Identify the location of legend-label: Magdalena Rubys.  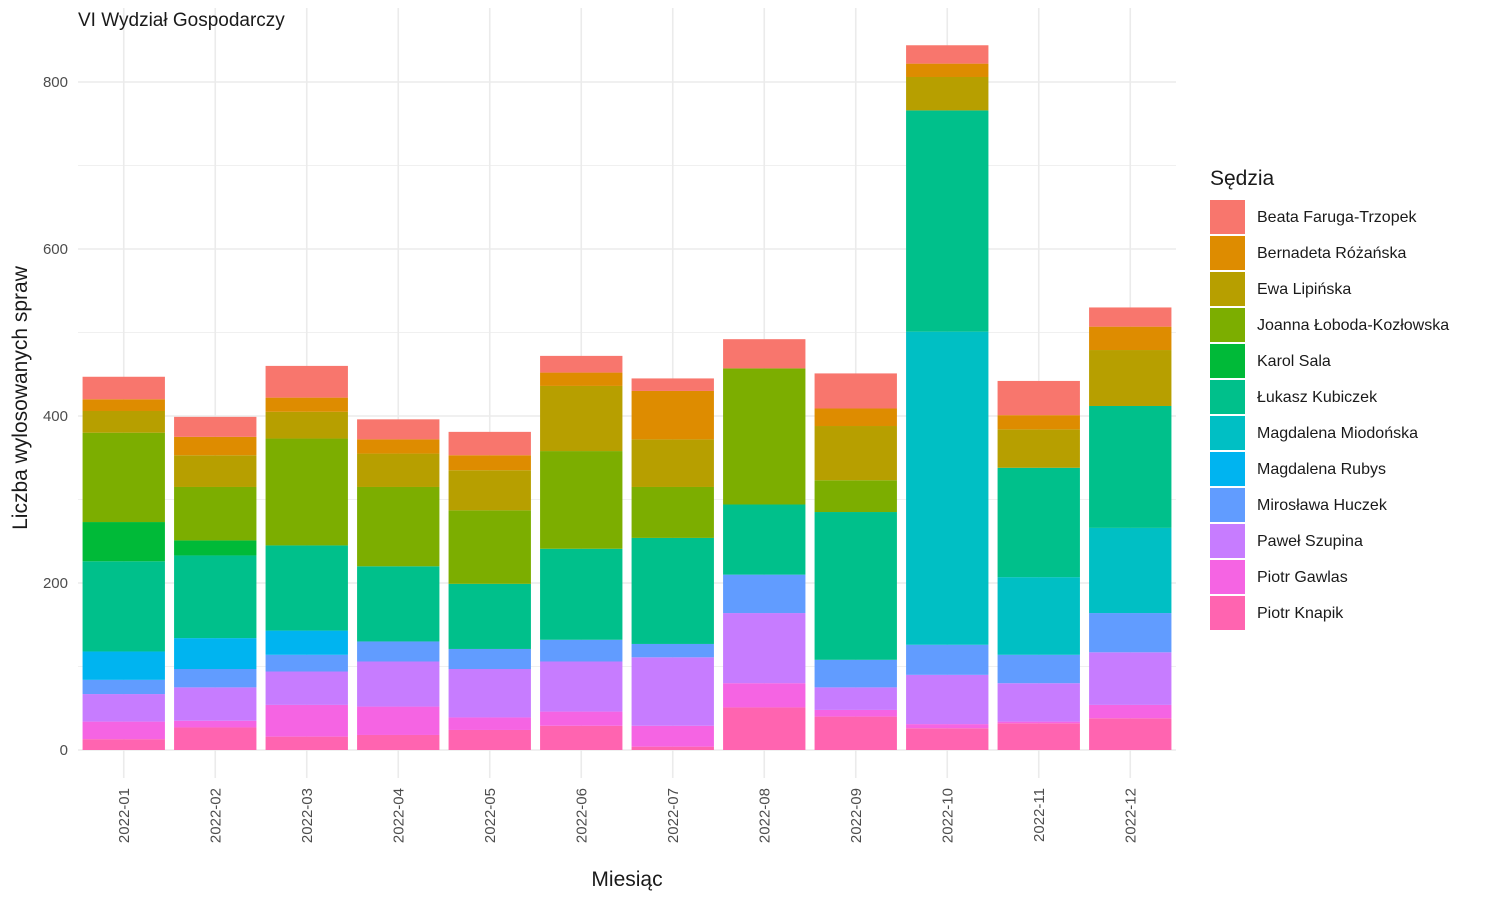
(1321, 469).